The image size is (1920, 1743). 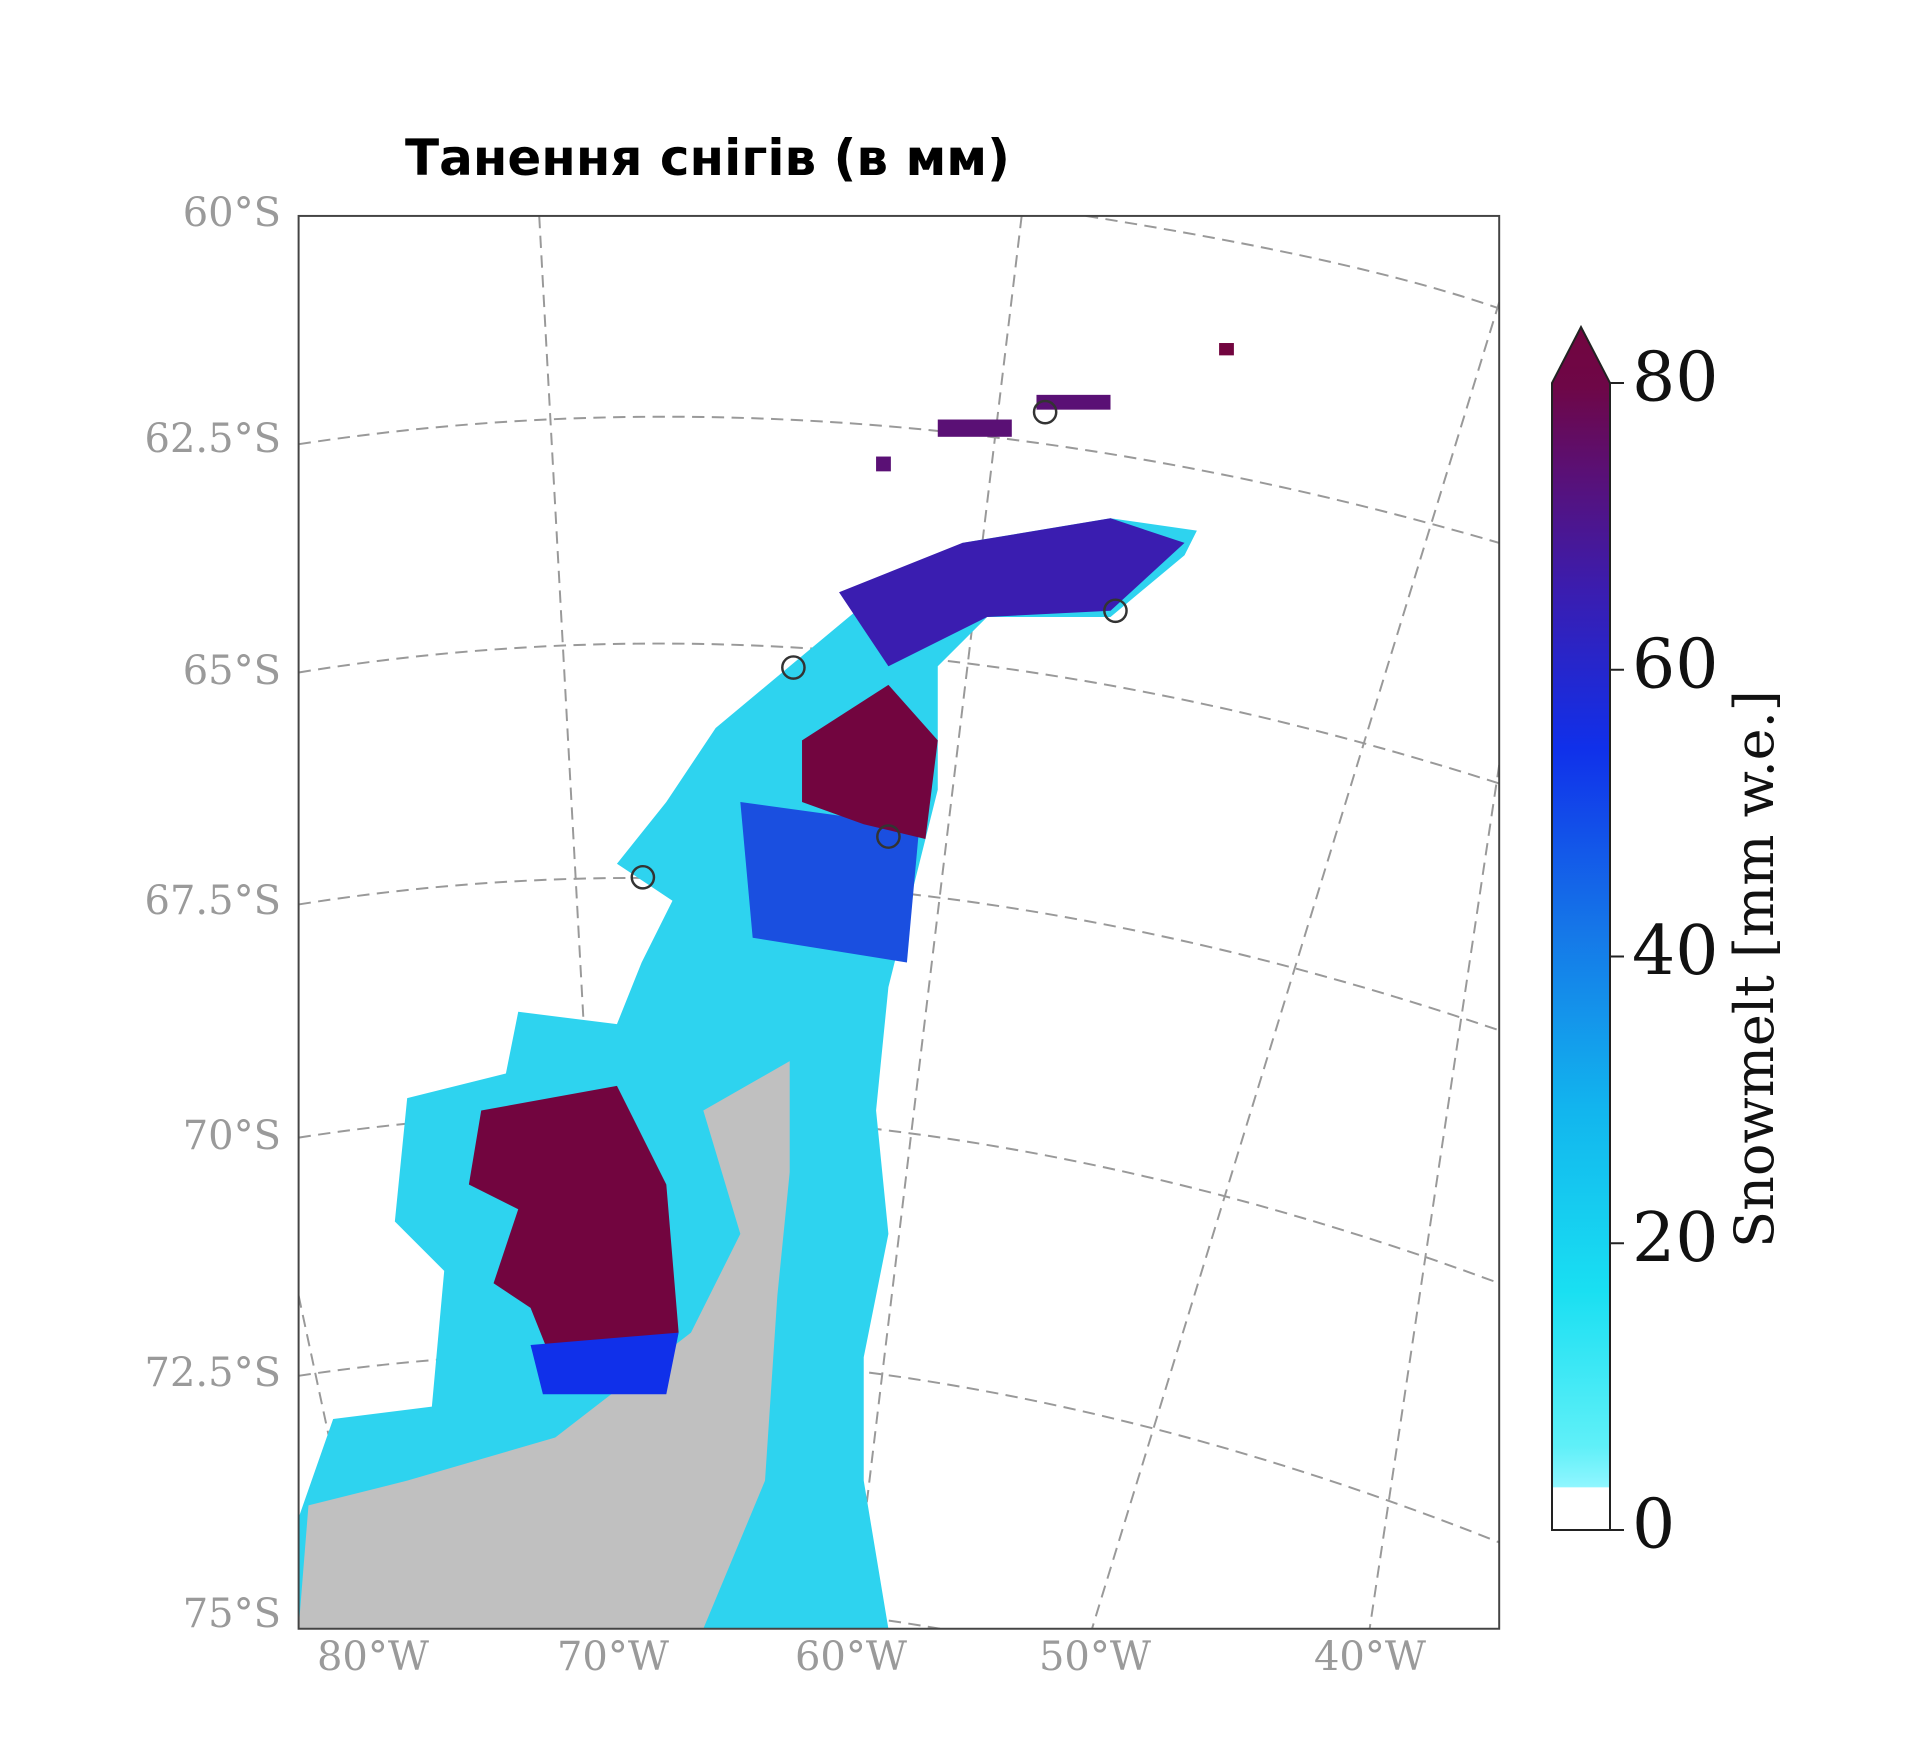 What do you see at coordinates (613, 1657) in the screenshot?
I see `lon-label: 70°W` at bounding box center [613, 1657].